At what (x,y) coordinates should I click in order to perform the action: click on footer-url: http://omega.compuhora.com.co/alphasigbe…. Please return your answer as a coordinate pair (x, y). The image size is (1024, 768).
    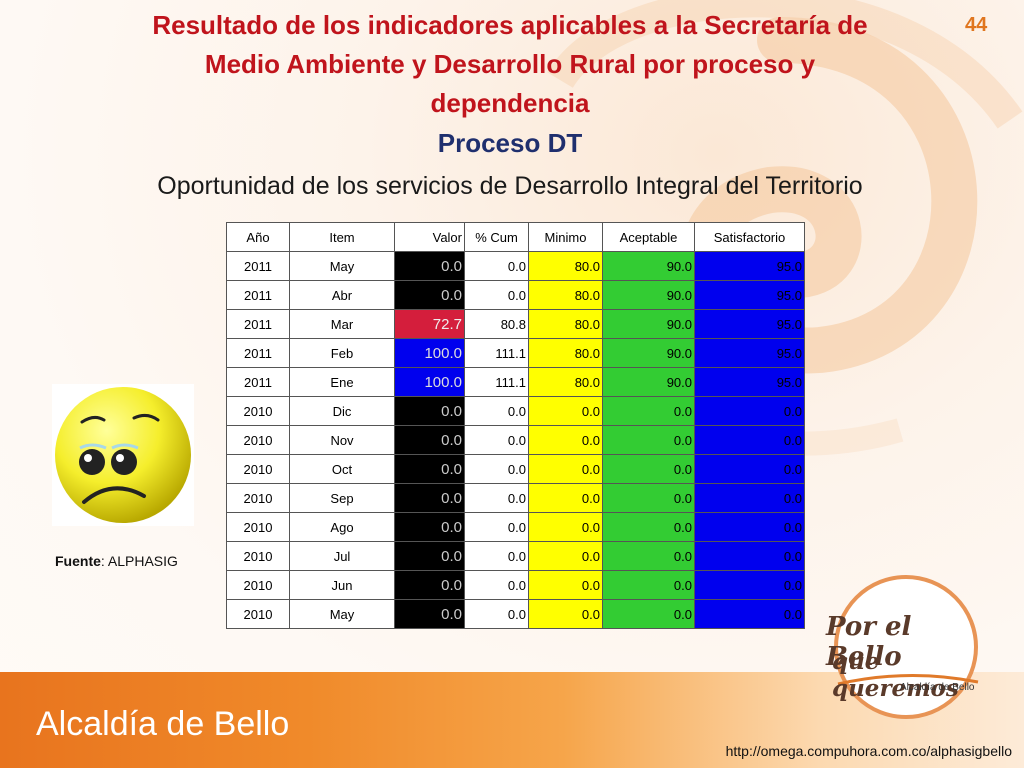
    Looking at the image, I should click on (868, 751).